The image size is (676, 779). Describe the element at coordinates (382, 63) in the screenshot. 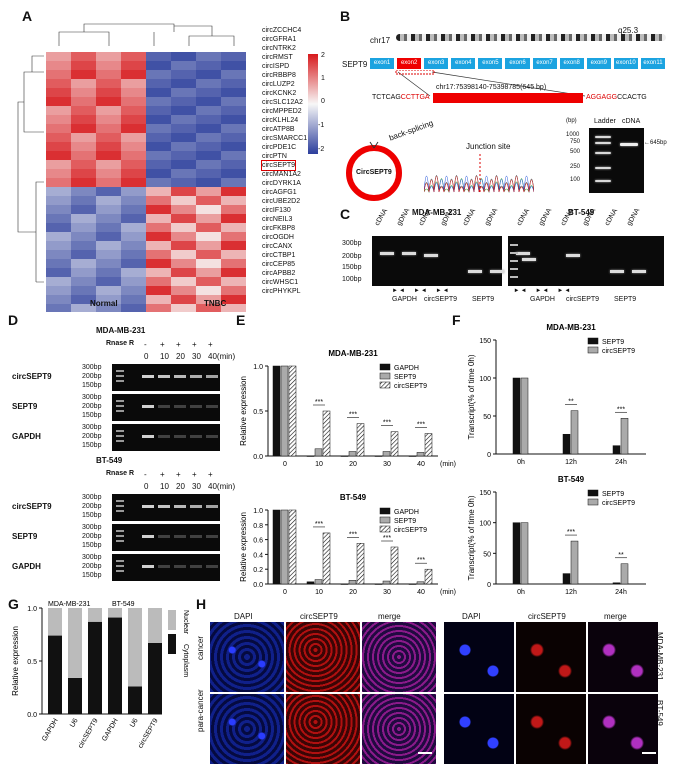

I see `exon-box: exon1` at that location.